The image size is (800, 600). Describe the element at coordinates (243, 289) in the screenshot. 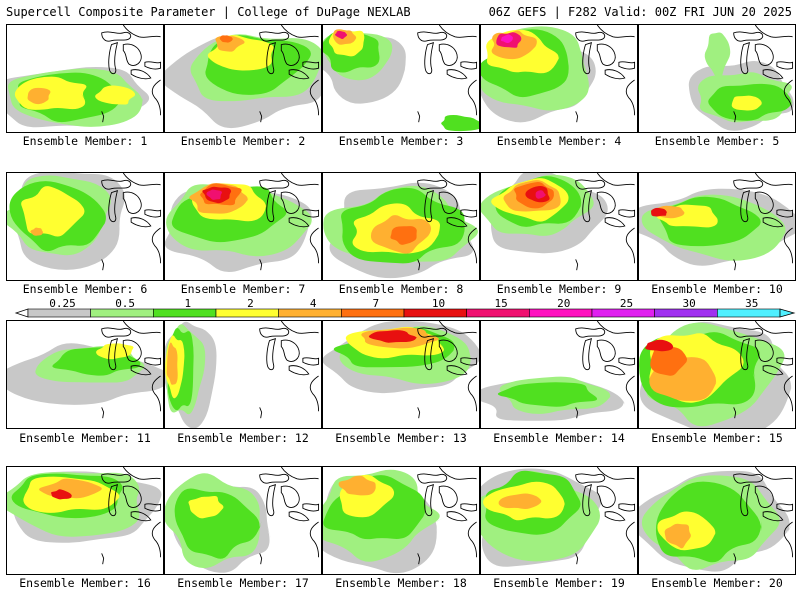

I see `ensemble-member-caption: Ensemble Member: 7` at that location.